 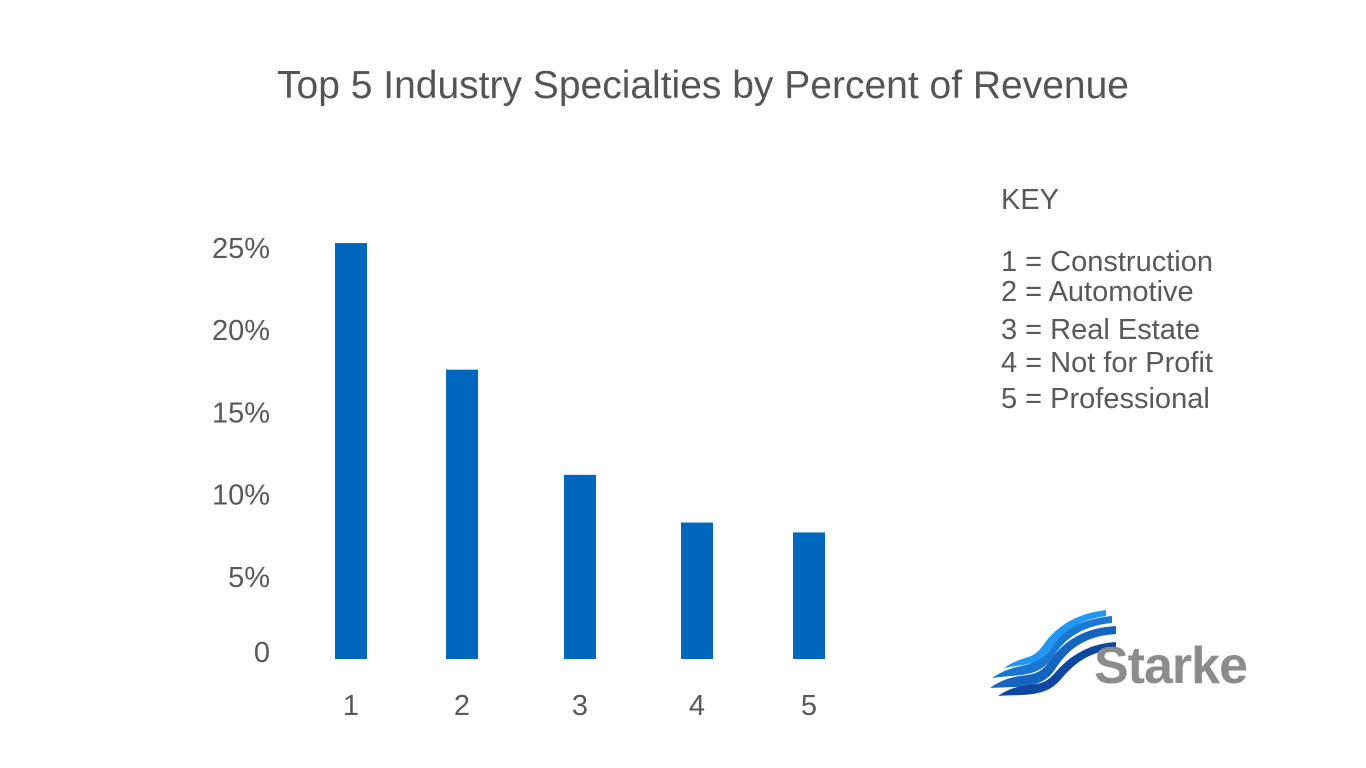 What do you see at coordinates (697, 706) in the screenshot?
I see `x-tick-label: 4` at bounding box center [697, 706].